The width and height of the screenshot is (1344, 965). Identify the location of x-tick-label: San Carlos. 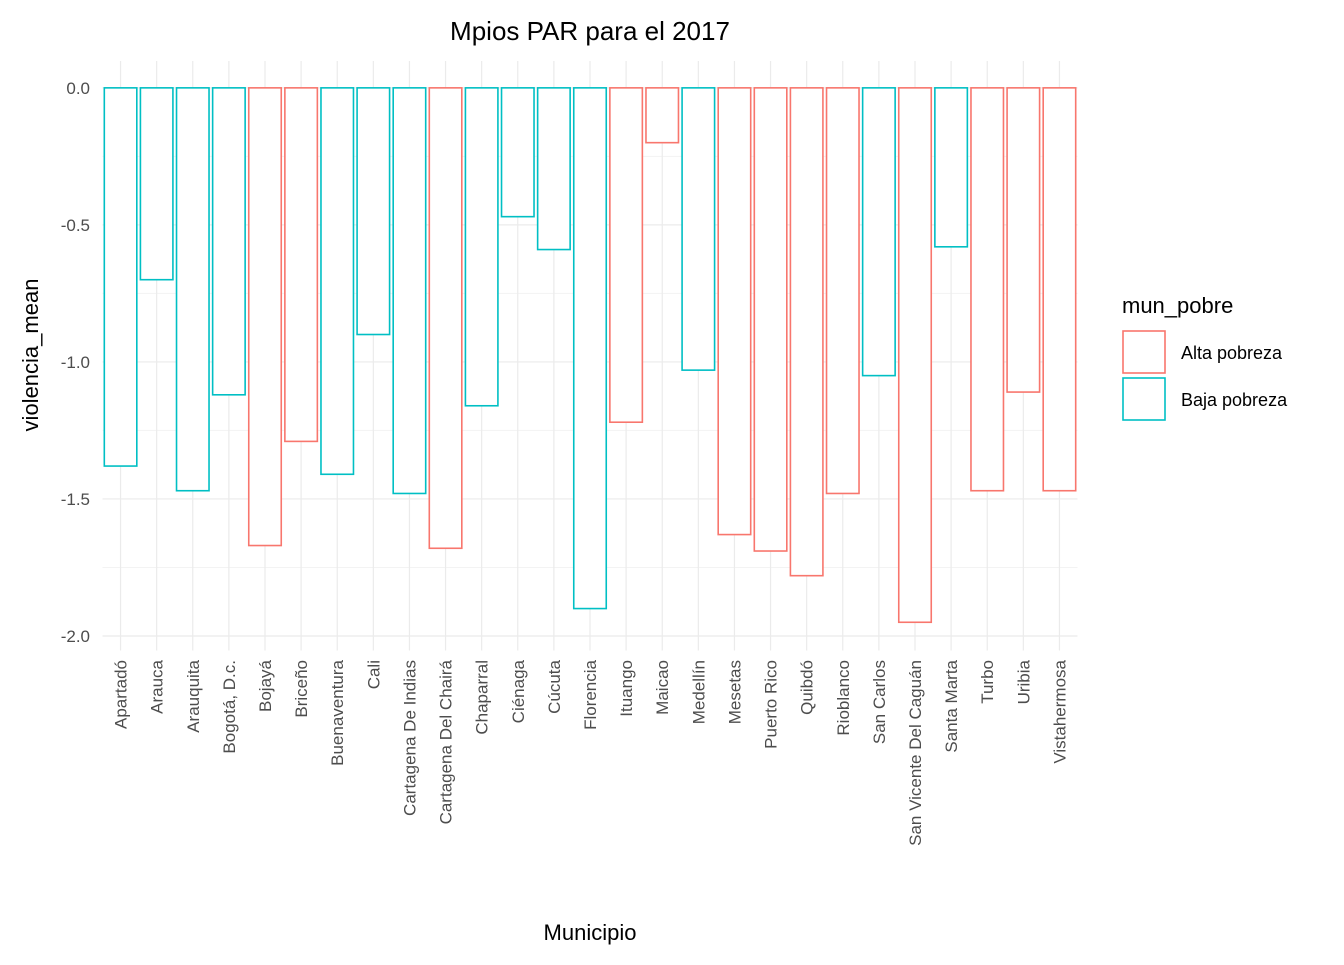
(879, 702).